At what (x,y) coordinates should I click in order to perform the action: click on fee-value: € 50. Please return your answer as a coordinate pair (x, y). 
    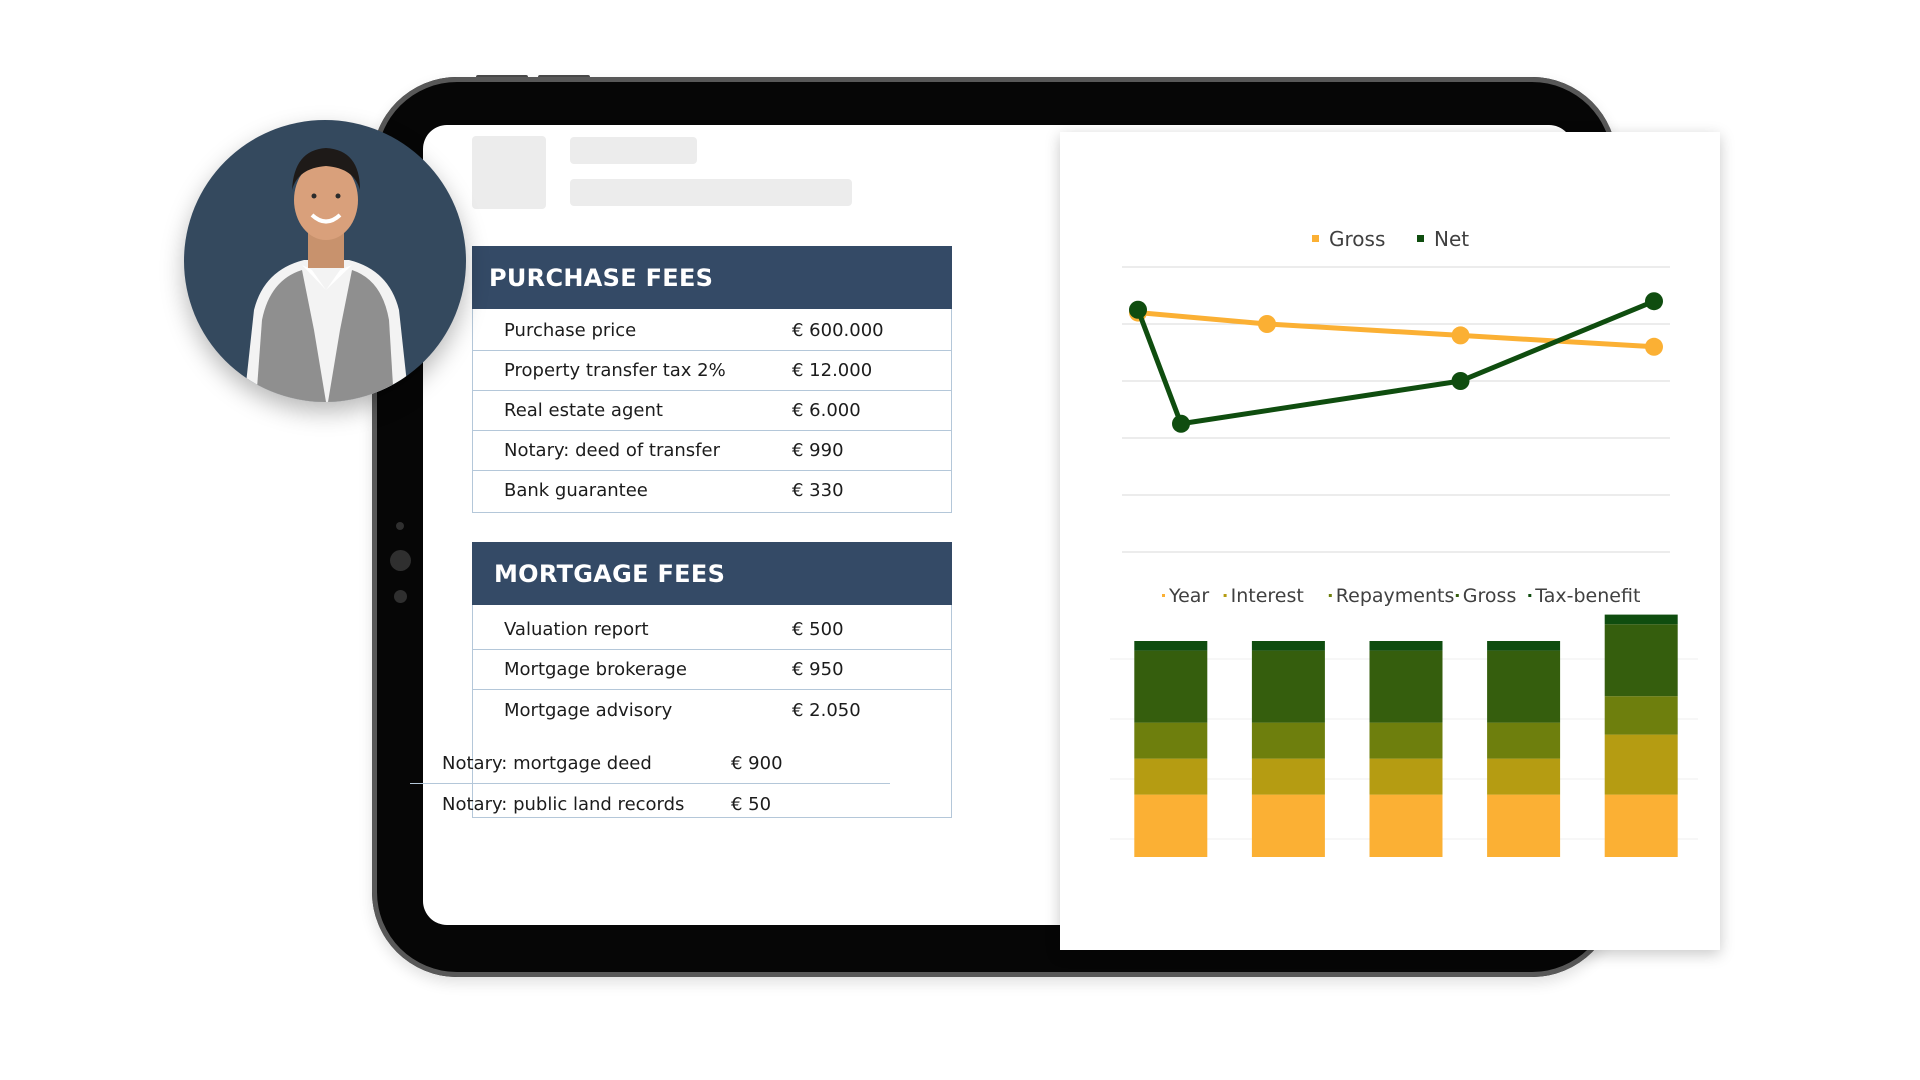
    Looking at the image, I should click on (751, 804).